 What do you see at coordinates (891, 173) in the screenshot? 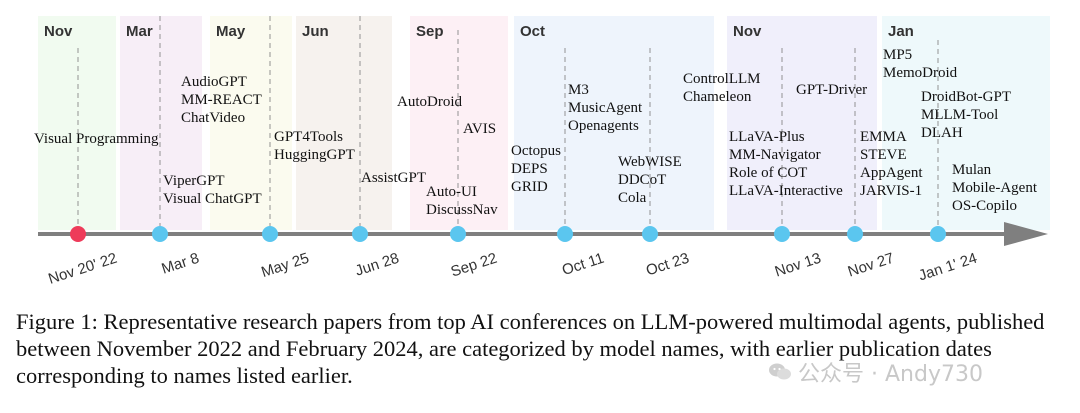
I see `paper-name: AppAgent` at bounding box center [891, 173].